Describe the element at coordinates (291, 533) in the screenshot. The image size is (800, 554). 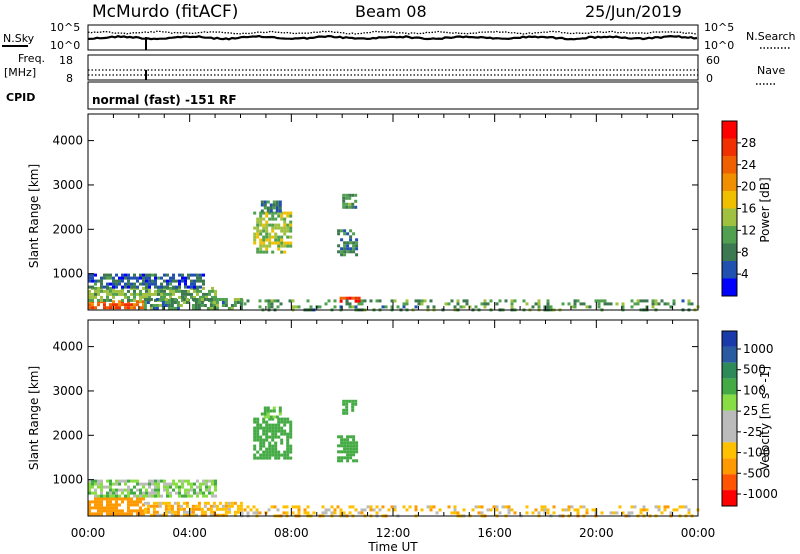
I see `x-tick-label: 08:00` at that location.